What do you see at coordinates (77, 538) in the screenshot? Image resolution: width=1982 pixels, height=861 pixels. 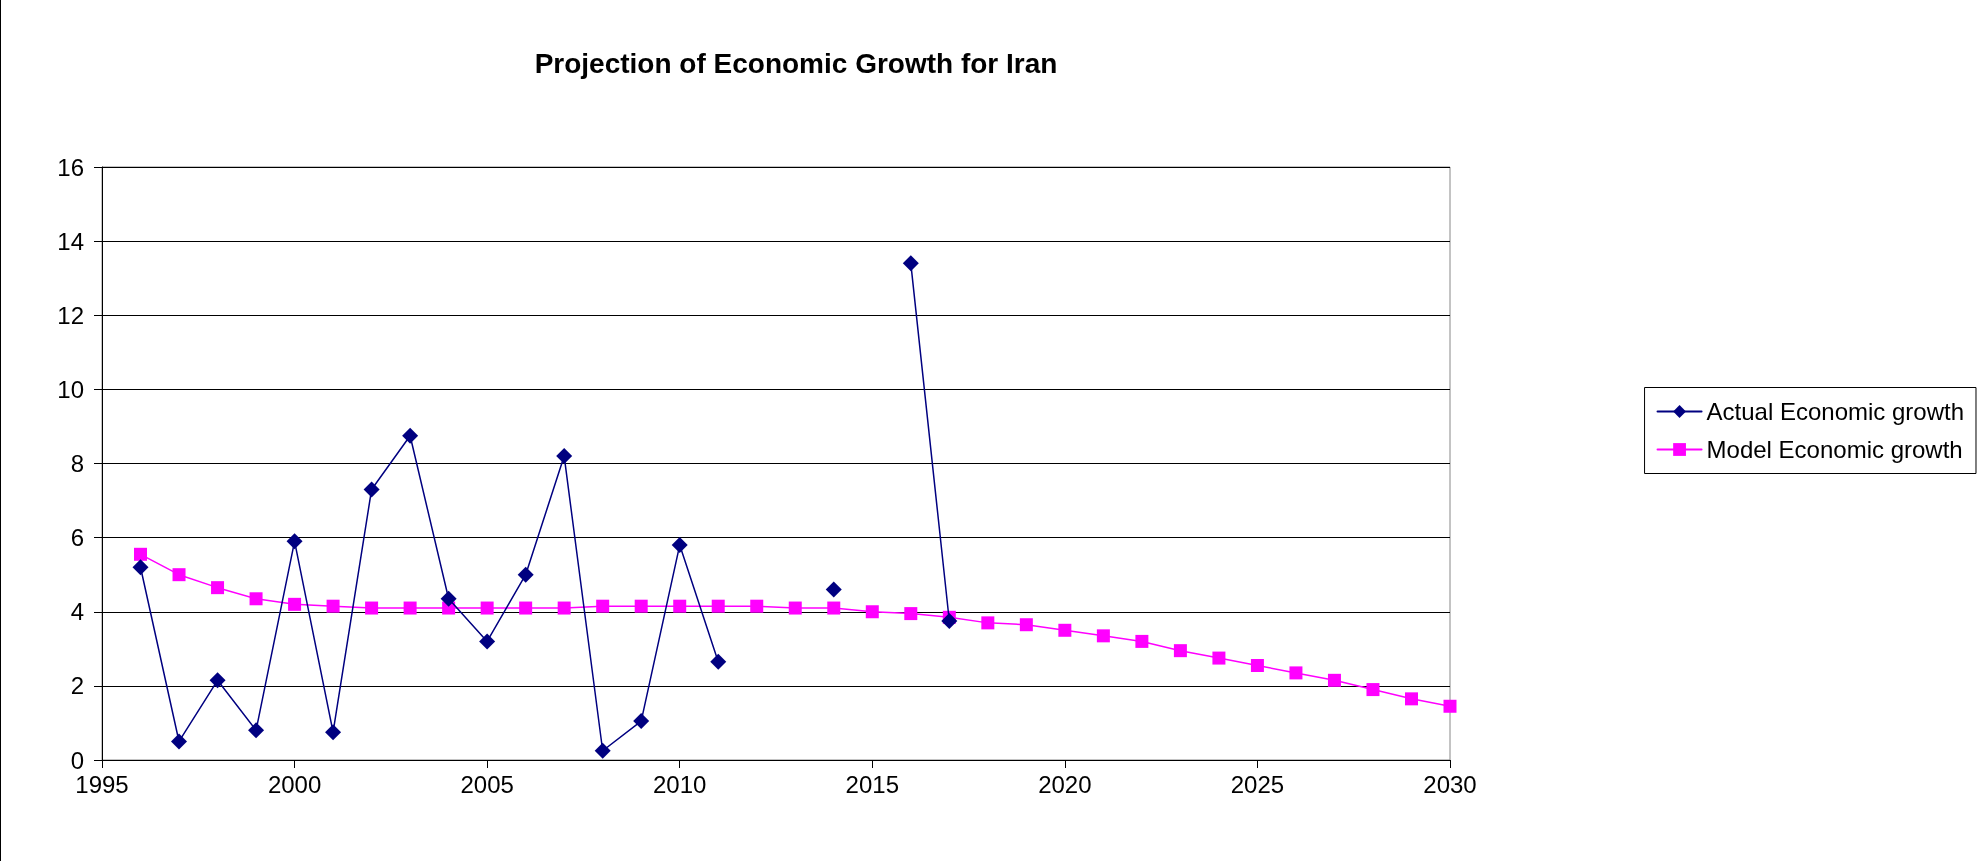 I see `y-tick-label: 6` at bounding box center [77, 538].